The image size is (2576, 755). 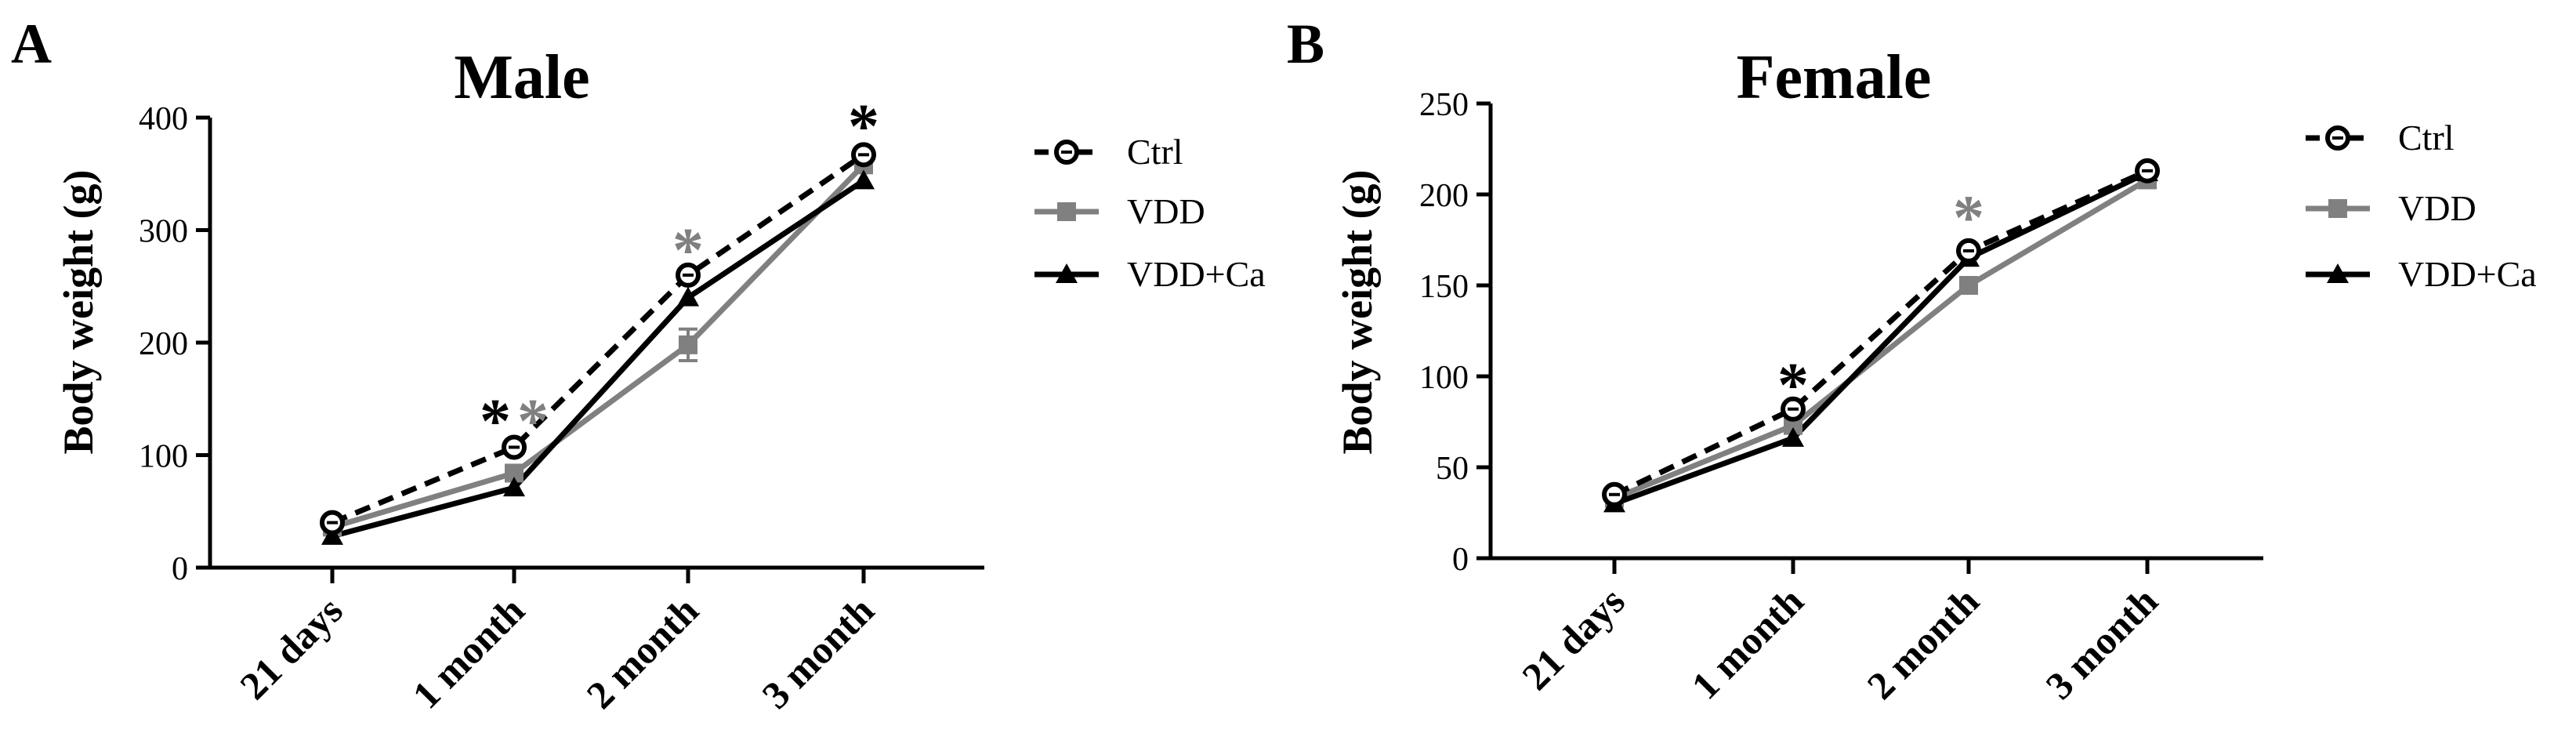 I want to click on legend-female: Ctrl VDD VDD+Ca, so click(x=2421, y=206).